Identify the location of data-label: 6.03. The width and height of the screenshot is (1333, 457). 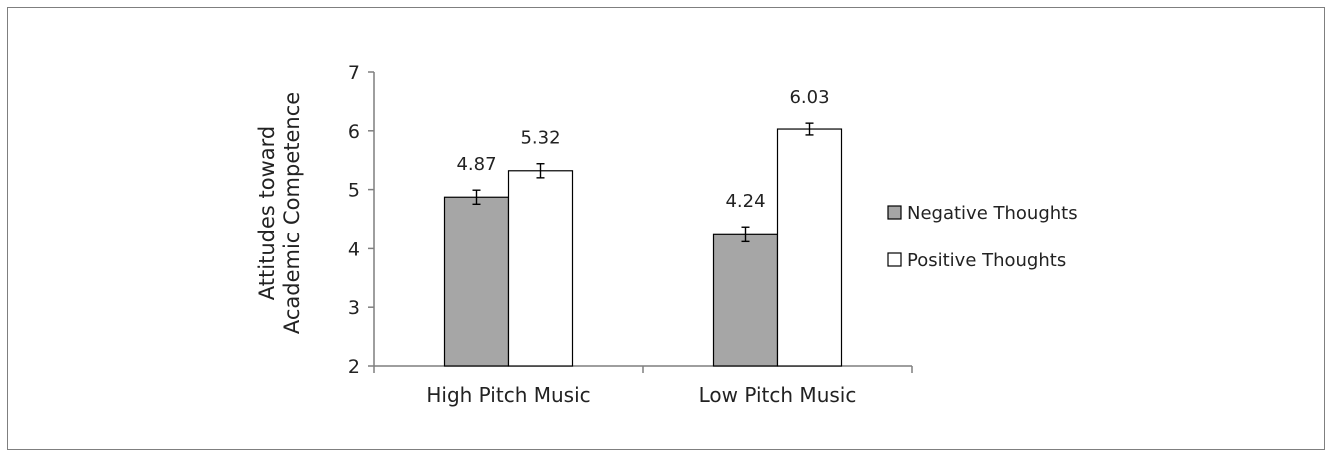
(809, 97).